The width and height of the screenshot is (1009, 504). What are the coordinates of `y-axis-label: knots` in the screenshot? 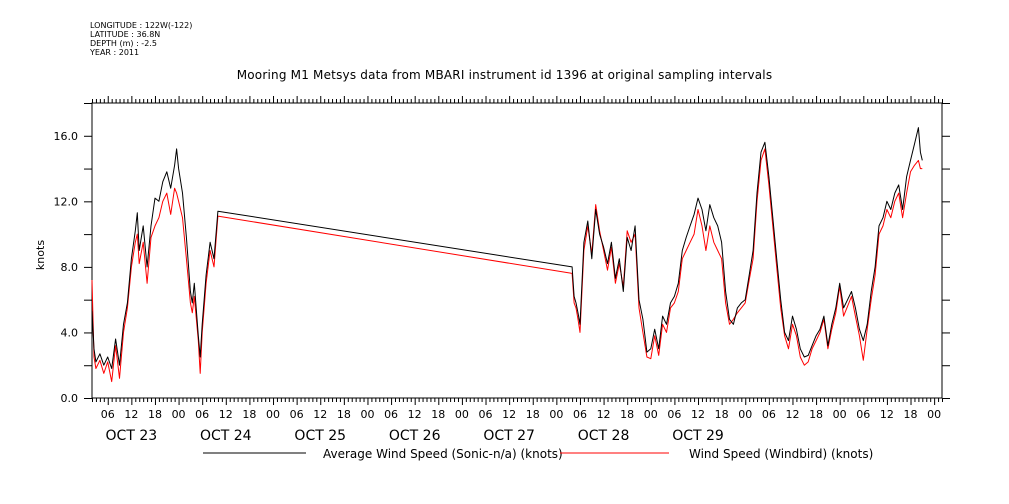 It's located at (40, 255).